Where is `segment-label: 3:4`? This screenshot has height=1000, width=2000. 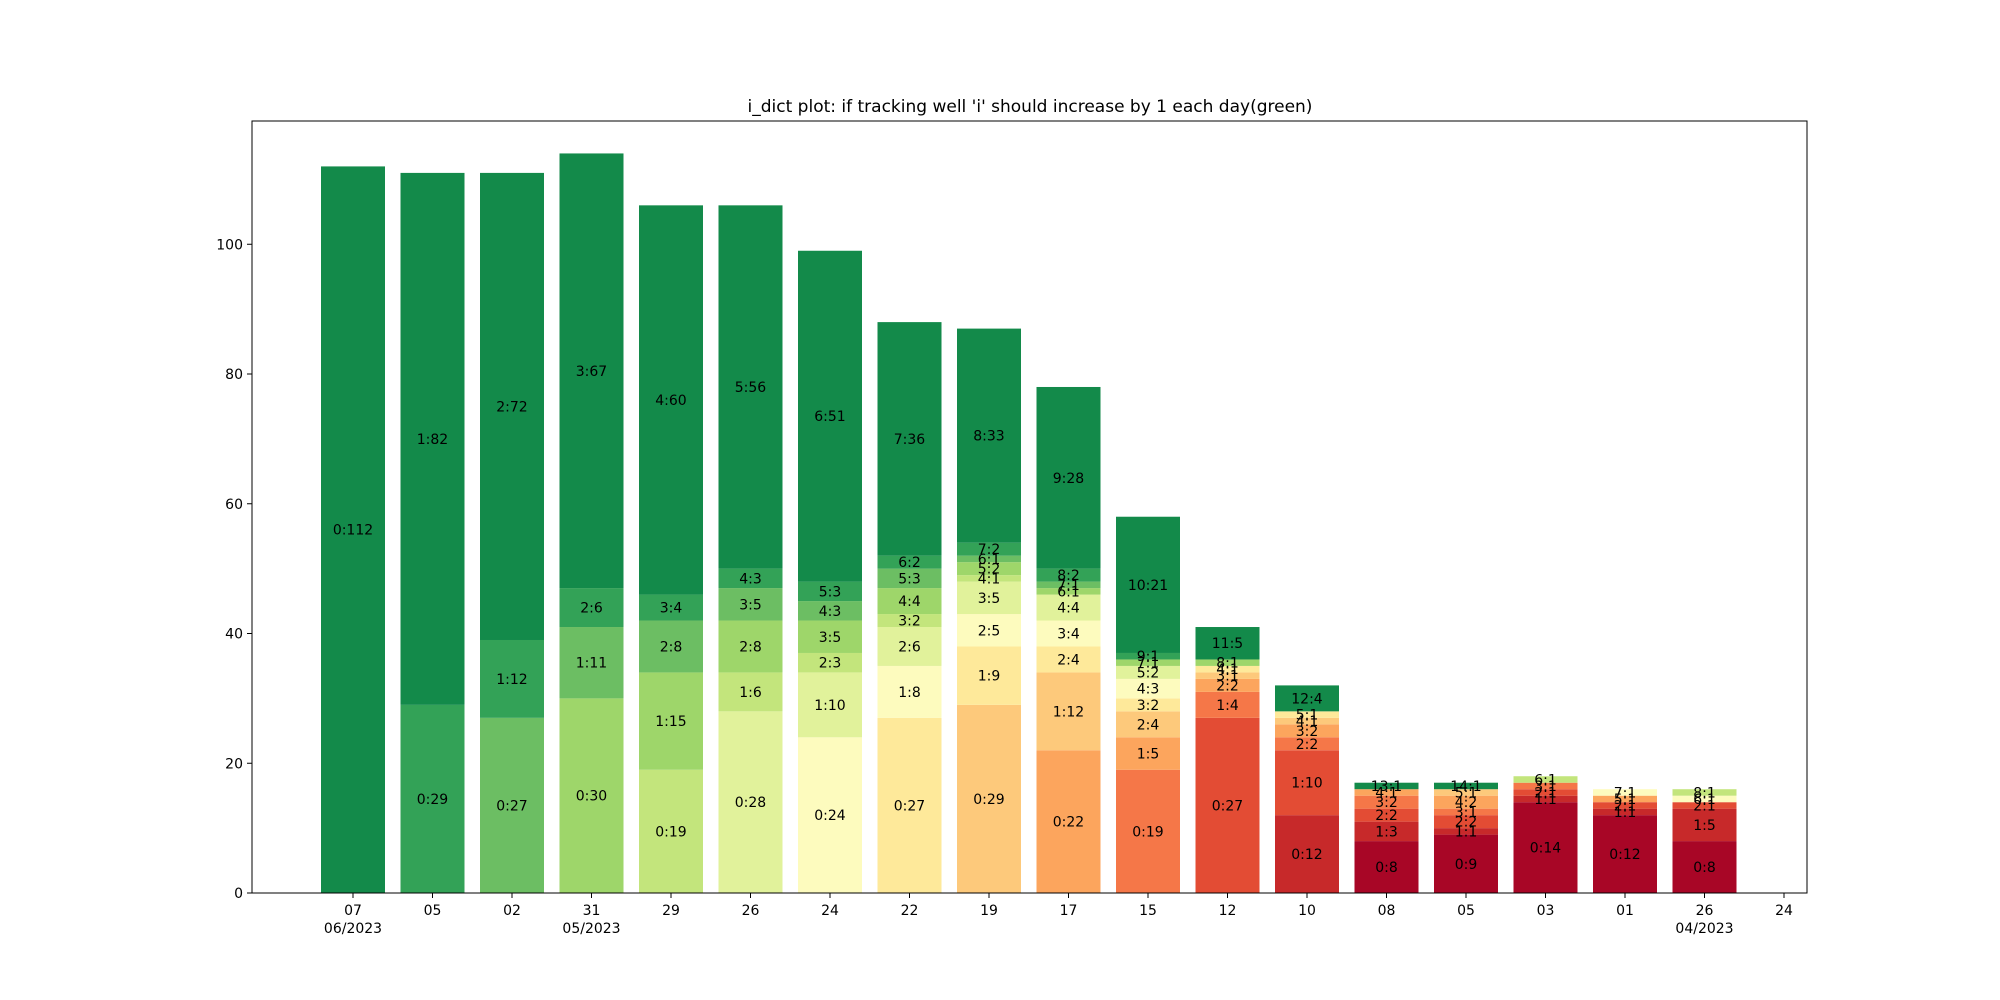
segment-label: 3:4 is located at coordinates (1068, 635).